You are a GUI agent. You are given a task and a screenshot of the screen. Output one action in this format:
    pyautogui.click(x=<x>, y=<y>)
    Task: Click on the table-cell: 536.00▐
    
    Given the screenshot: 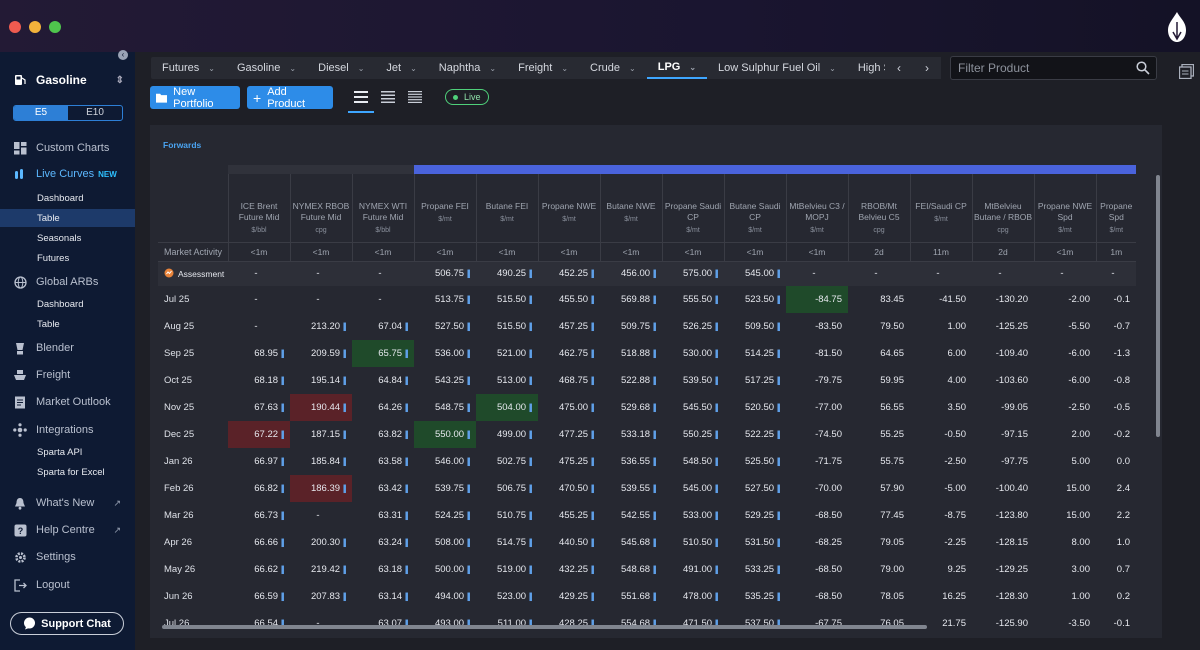 What is the action you would take?
    pyautogui.click(x=445, y=353)
    